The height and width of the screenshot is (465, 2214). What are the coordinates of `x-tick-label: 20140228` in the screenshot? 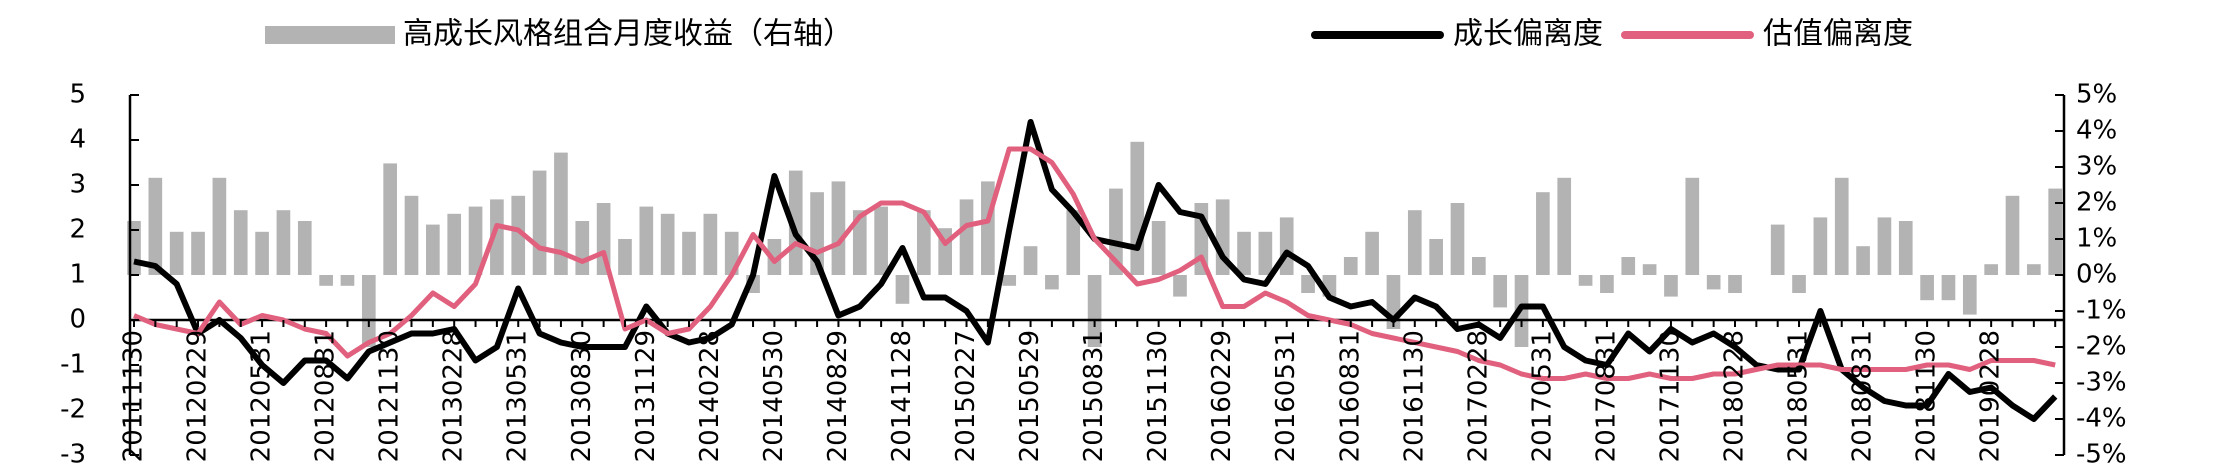 It's located at (710, 396).